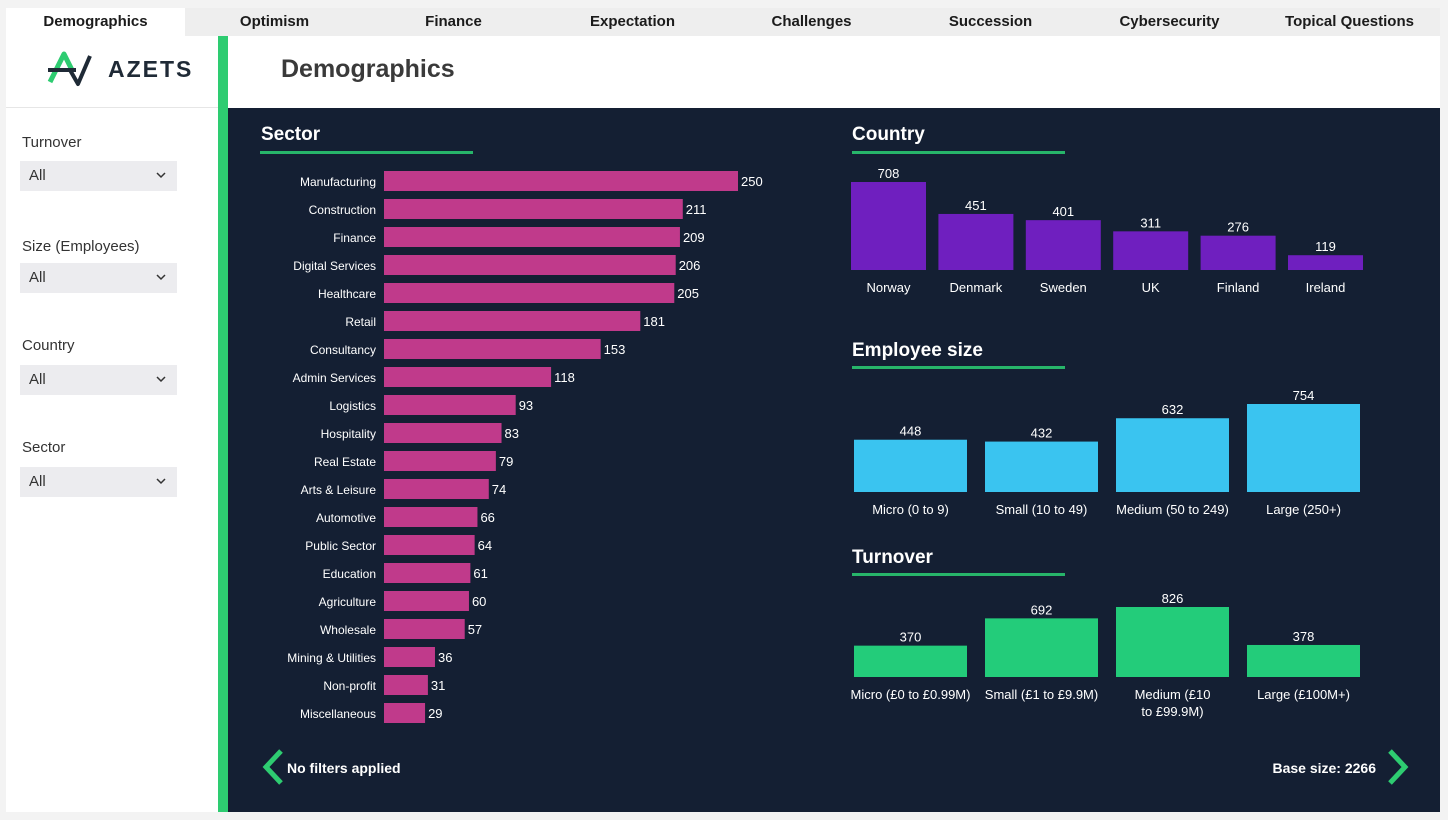 The width and height of the screenshot is (1448, 820). What do you see at coordinates (338, 714) in the screenshot?
I see `sector-label-miscellaneous: Miscellaneous` at bounding box center [338, 714].